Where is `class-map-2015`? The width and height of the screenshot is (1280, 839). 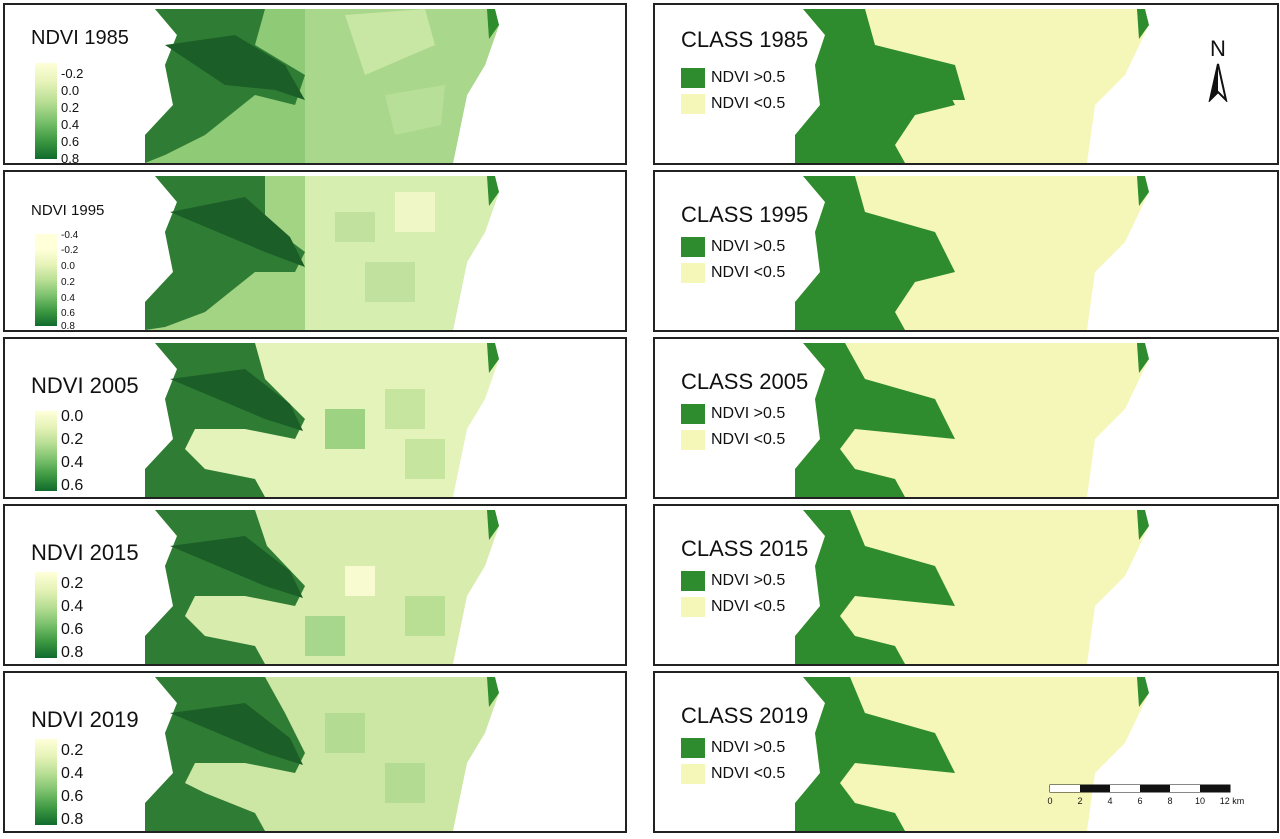 class-map-2015 is located at coordinates (972, 587).